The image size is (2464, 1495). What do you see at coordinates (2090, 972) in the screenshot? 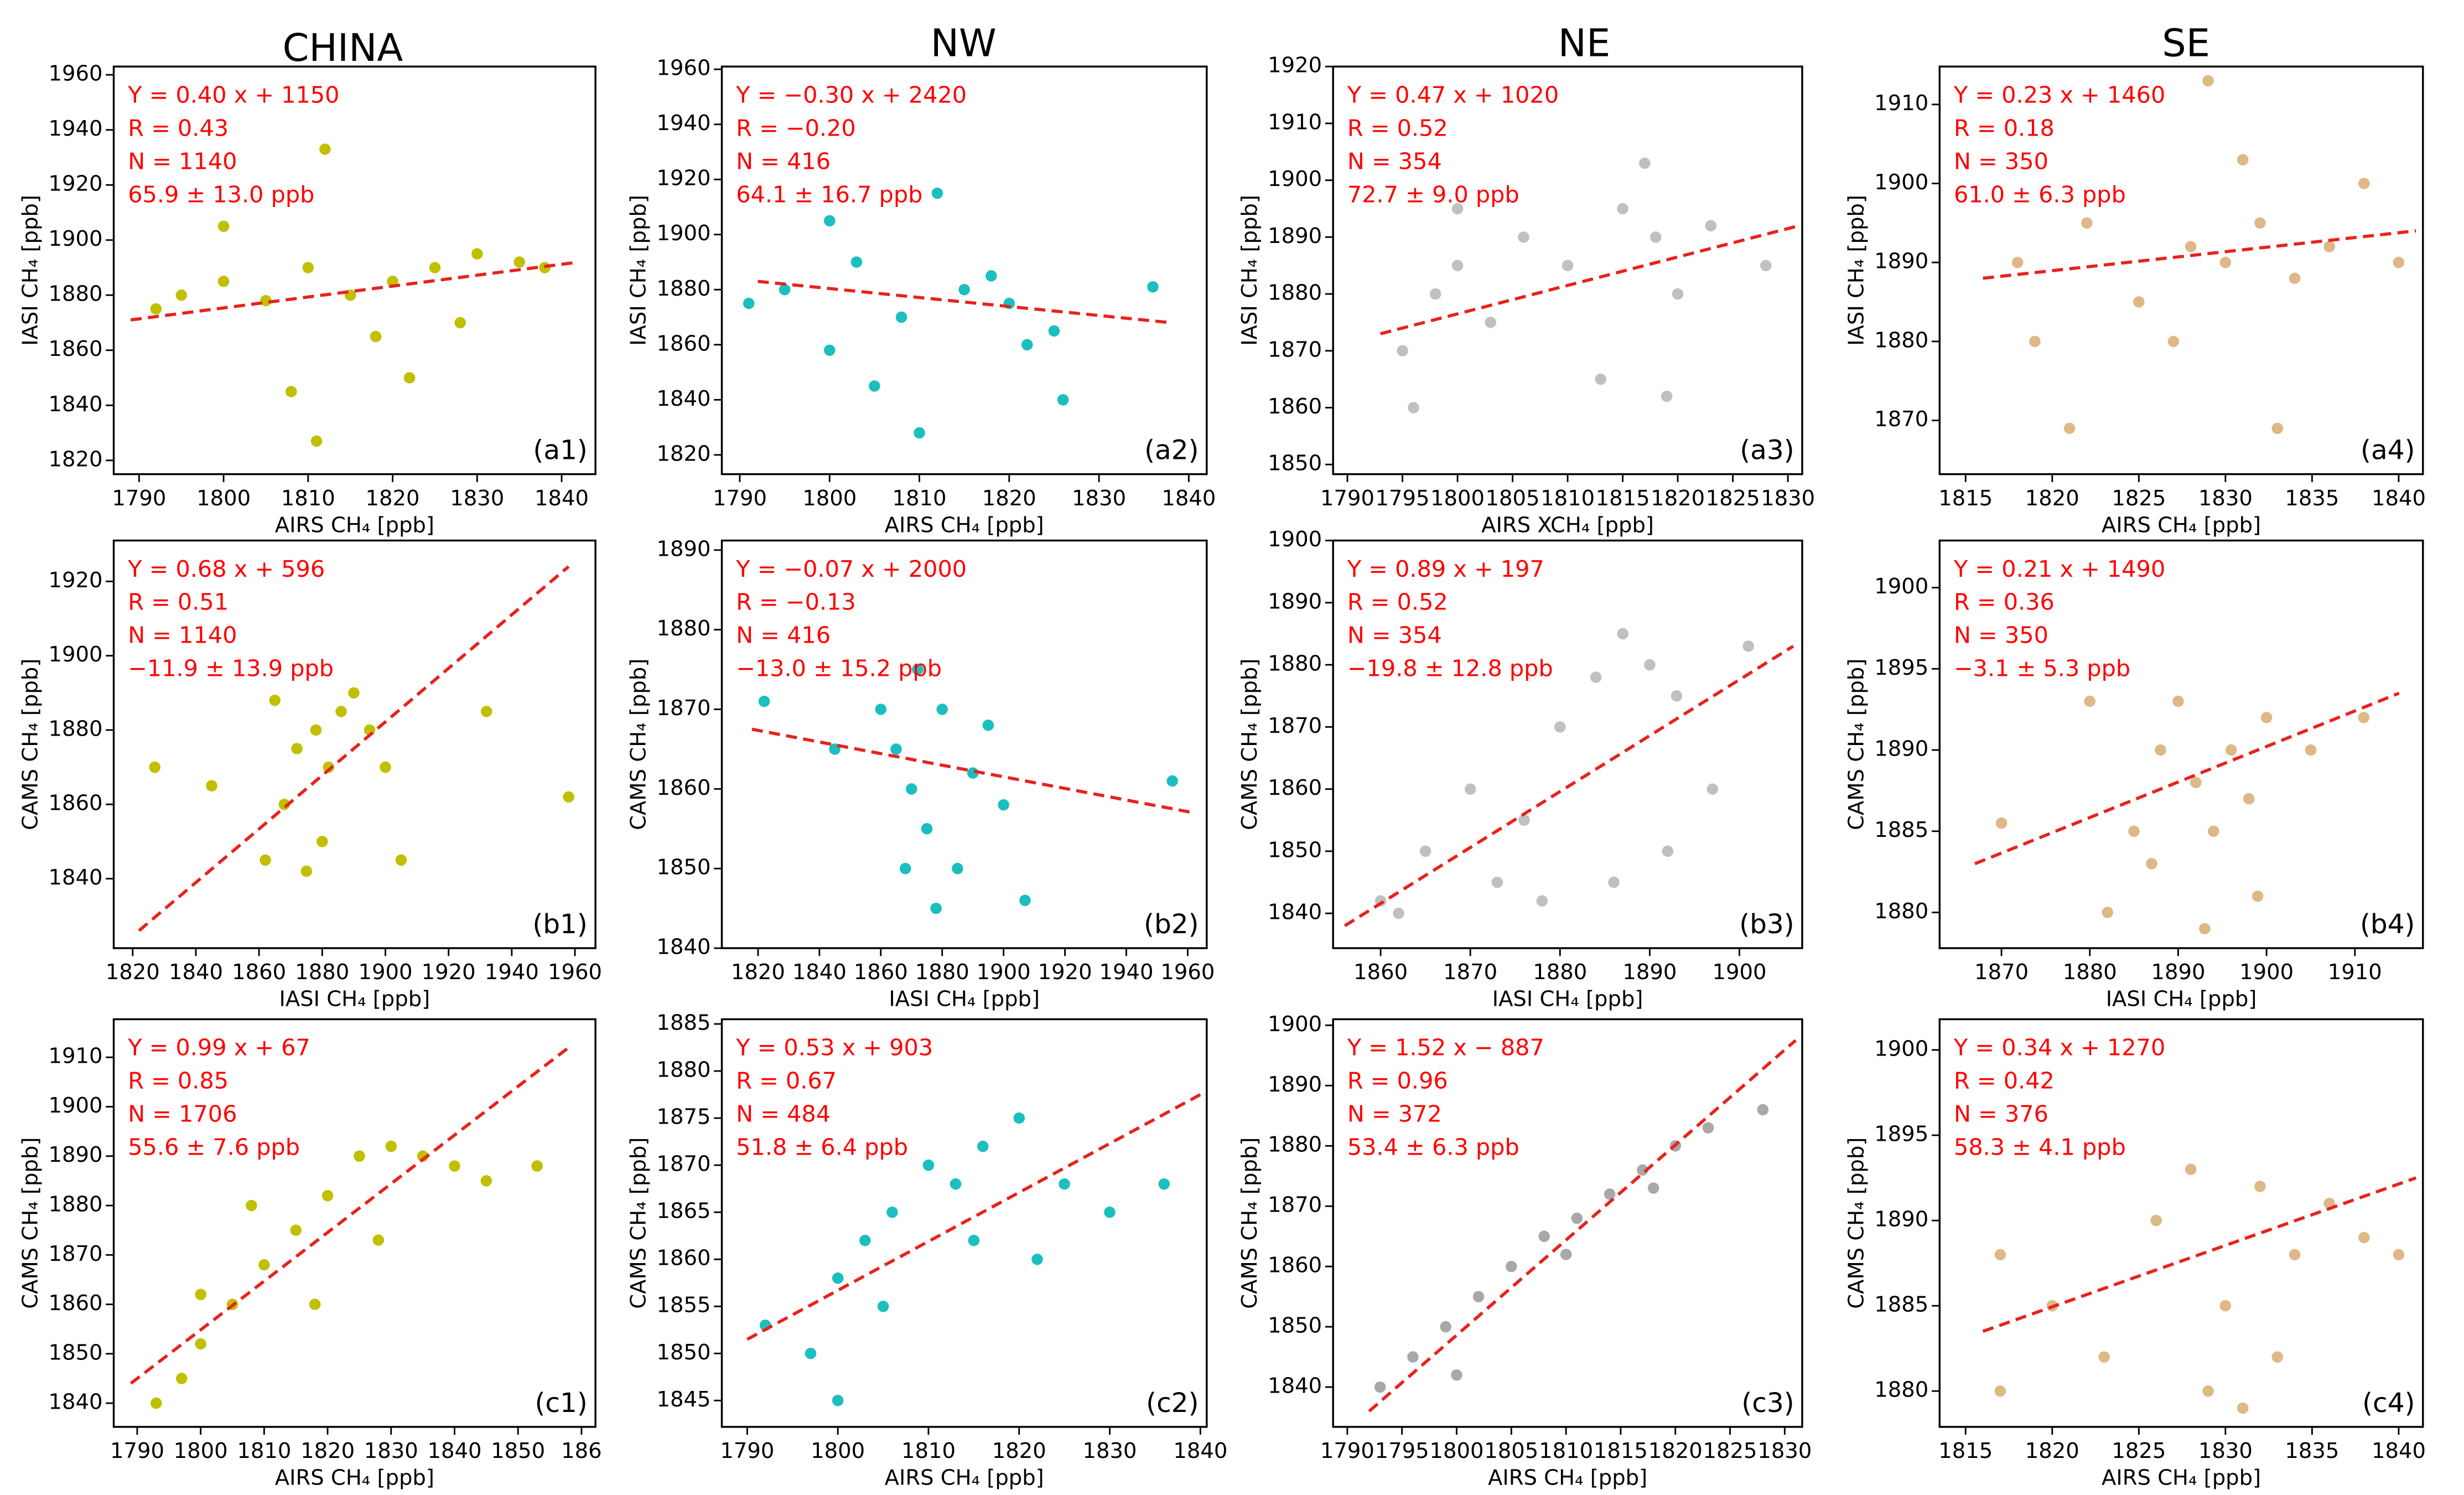
I see `x-tick-label: 1880` at bounding box center [2090, 972].